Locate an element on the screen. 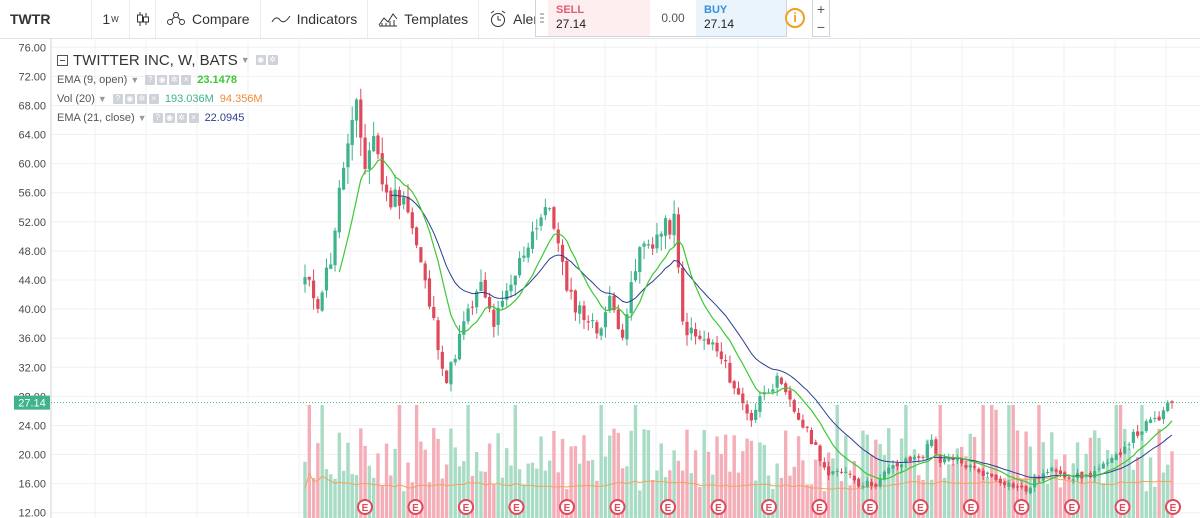 Image resolution: width=1200 pixels, height=518 pixels. zoom-out-button: − is located at coordinates (821, 27).